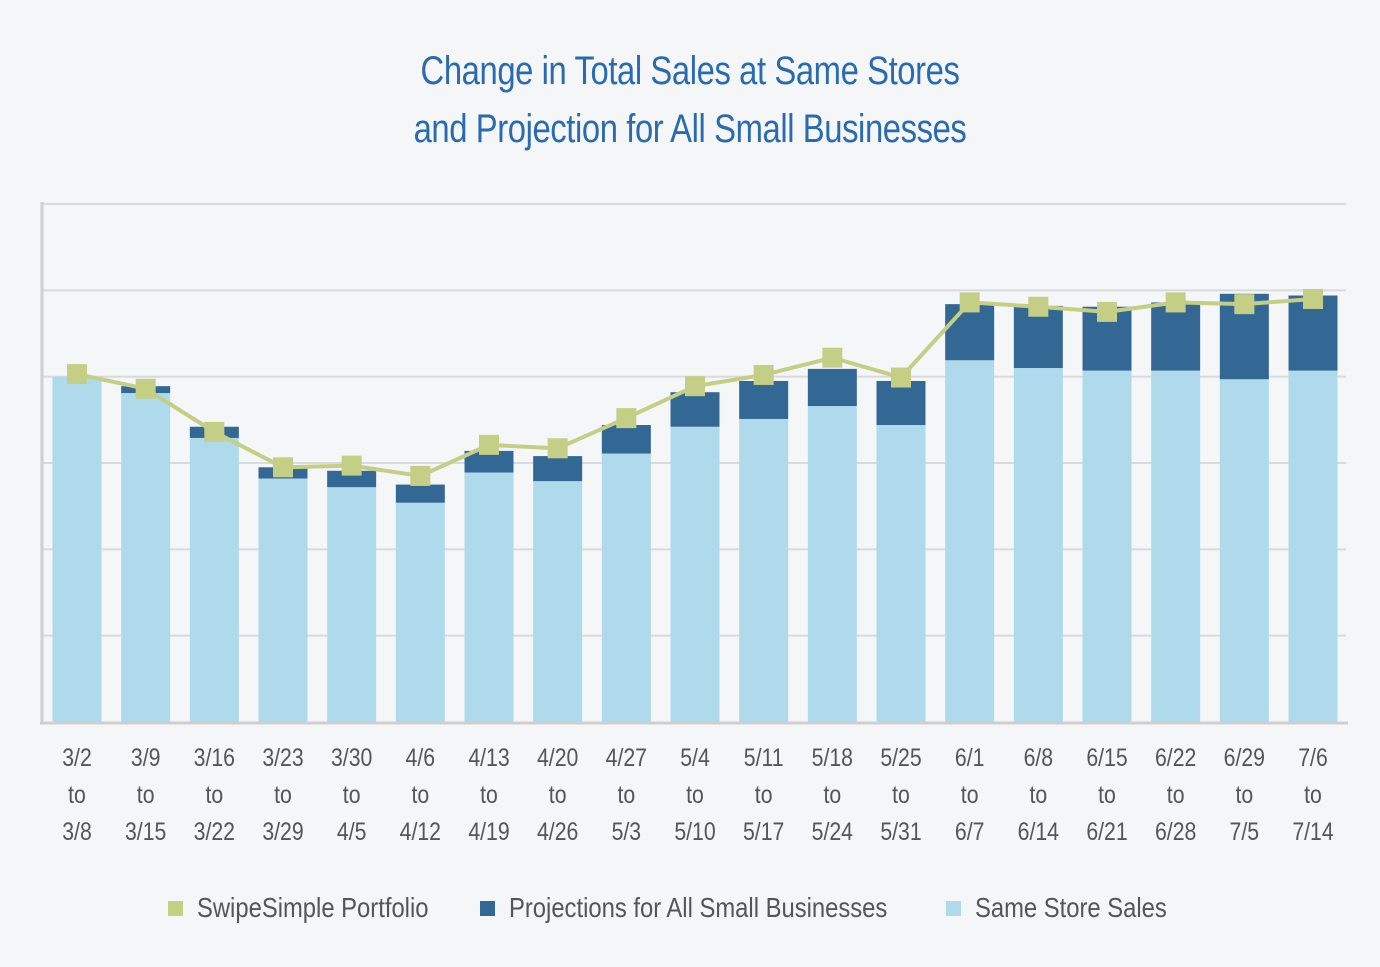  Describe the element at coordinates (832, 831) in the screenshot. I see `x-tick-label: 5/24` at that location.